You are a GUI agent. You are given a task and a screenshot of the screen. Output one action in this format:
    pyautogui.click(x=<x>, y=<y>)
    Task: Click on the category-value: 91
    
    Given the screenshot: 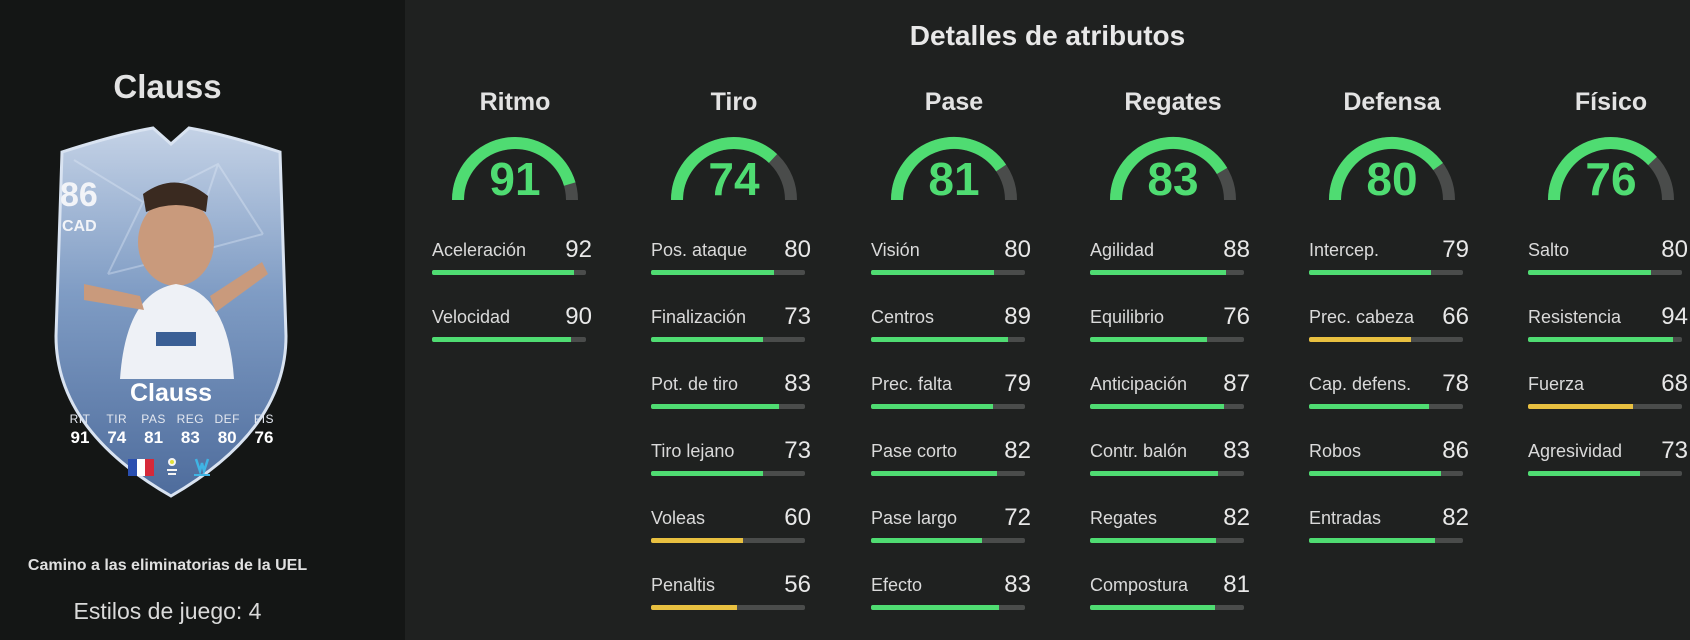 What is the action you would take?
    pyautogui.click(x=515, y=179)
    